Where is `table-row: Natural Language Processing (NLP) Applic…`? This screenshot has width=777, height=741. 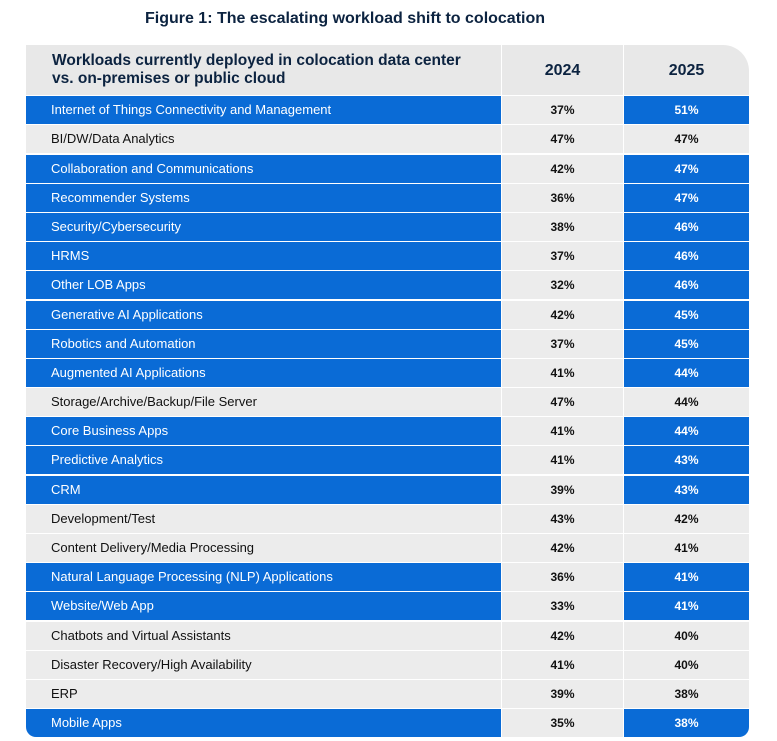
table-row: Natural Language Processing (NLP) Applic… is located at coordinates (387, 577).